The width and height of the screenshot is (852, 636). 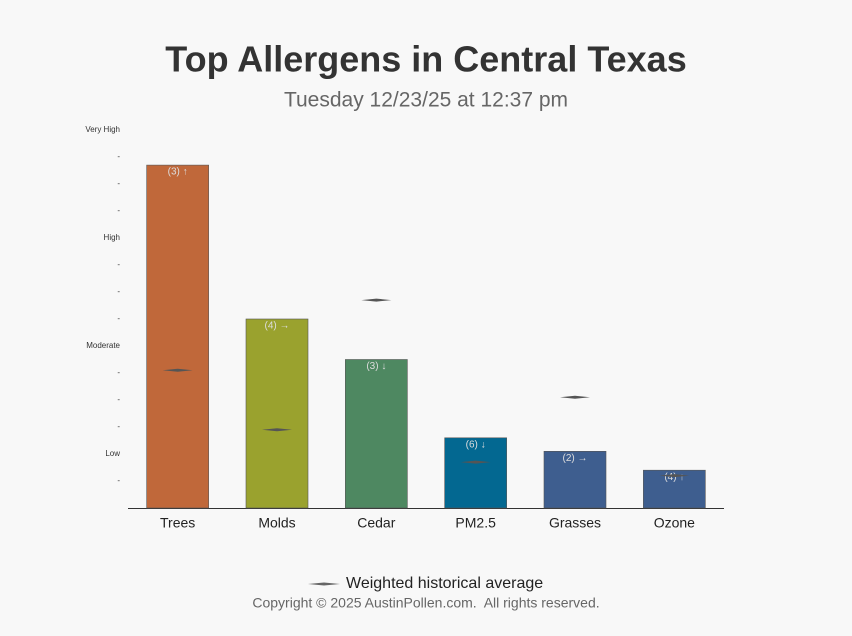 What do you see at coordinates (425, 59) in the screenshot?
I see `chart-title: Top Allergens in Central Texas` at bounding box center [425, 59].